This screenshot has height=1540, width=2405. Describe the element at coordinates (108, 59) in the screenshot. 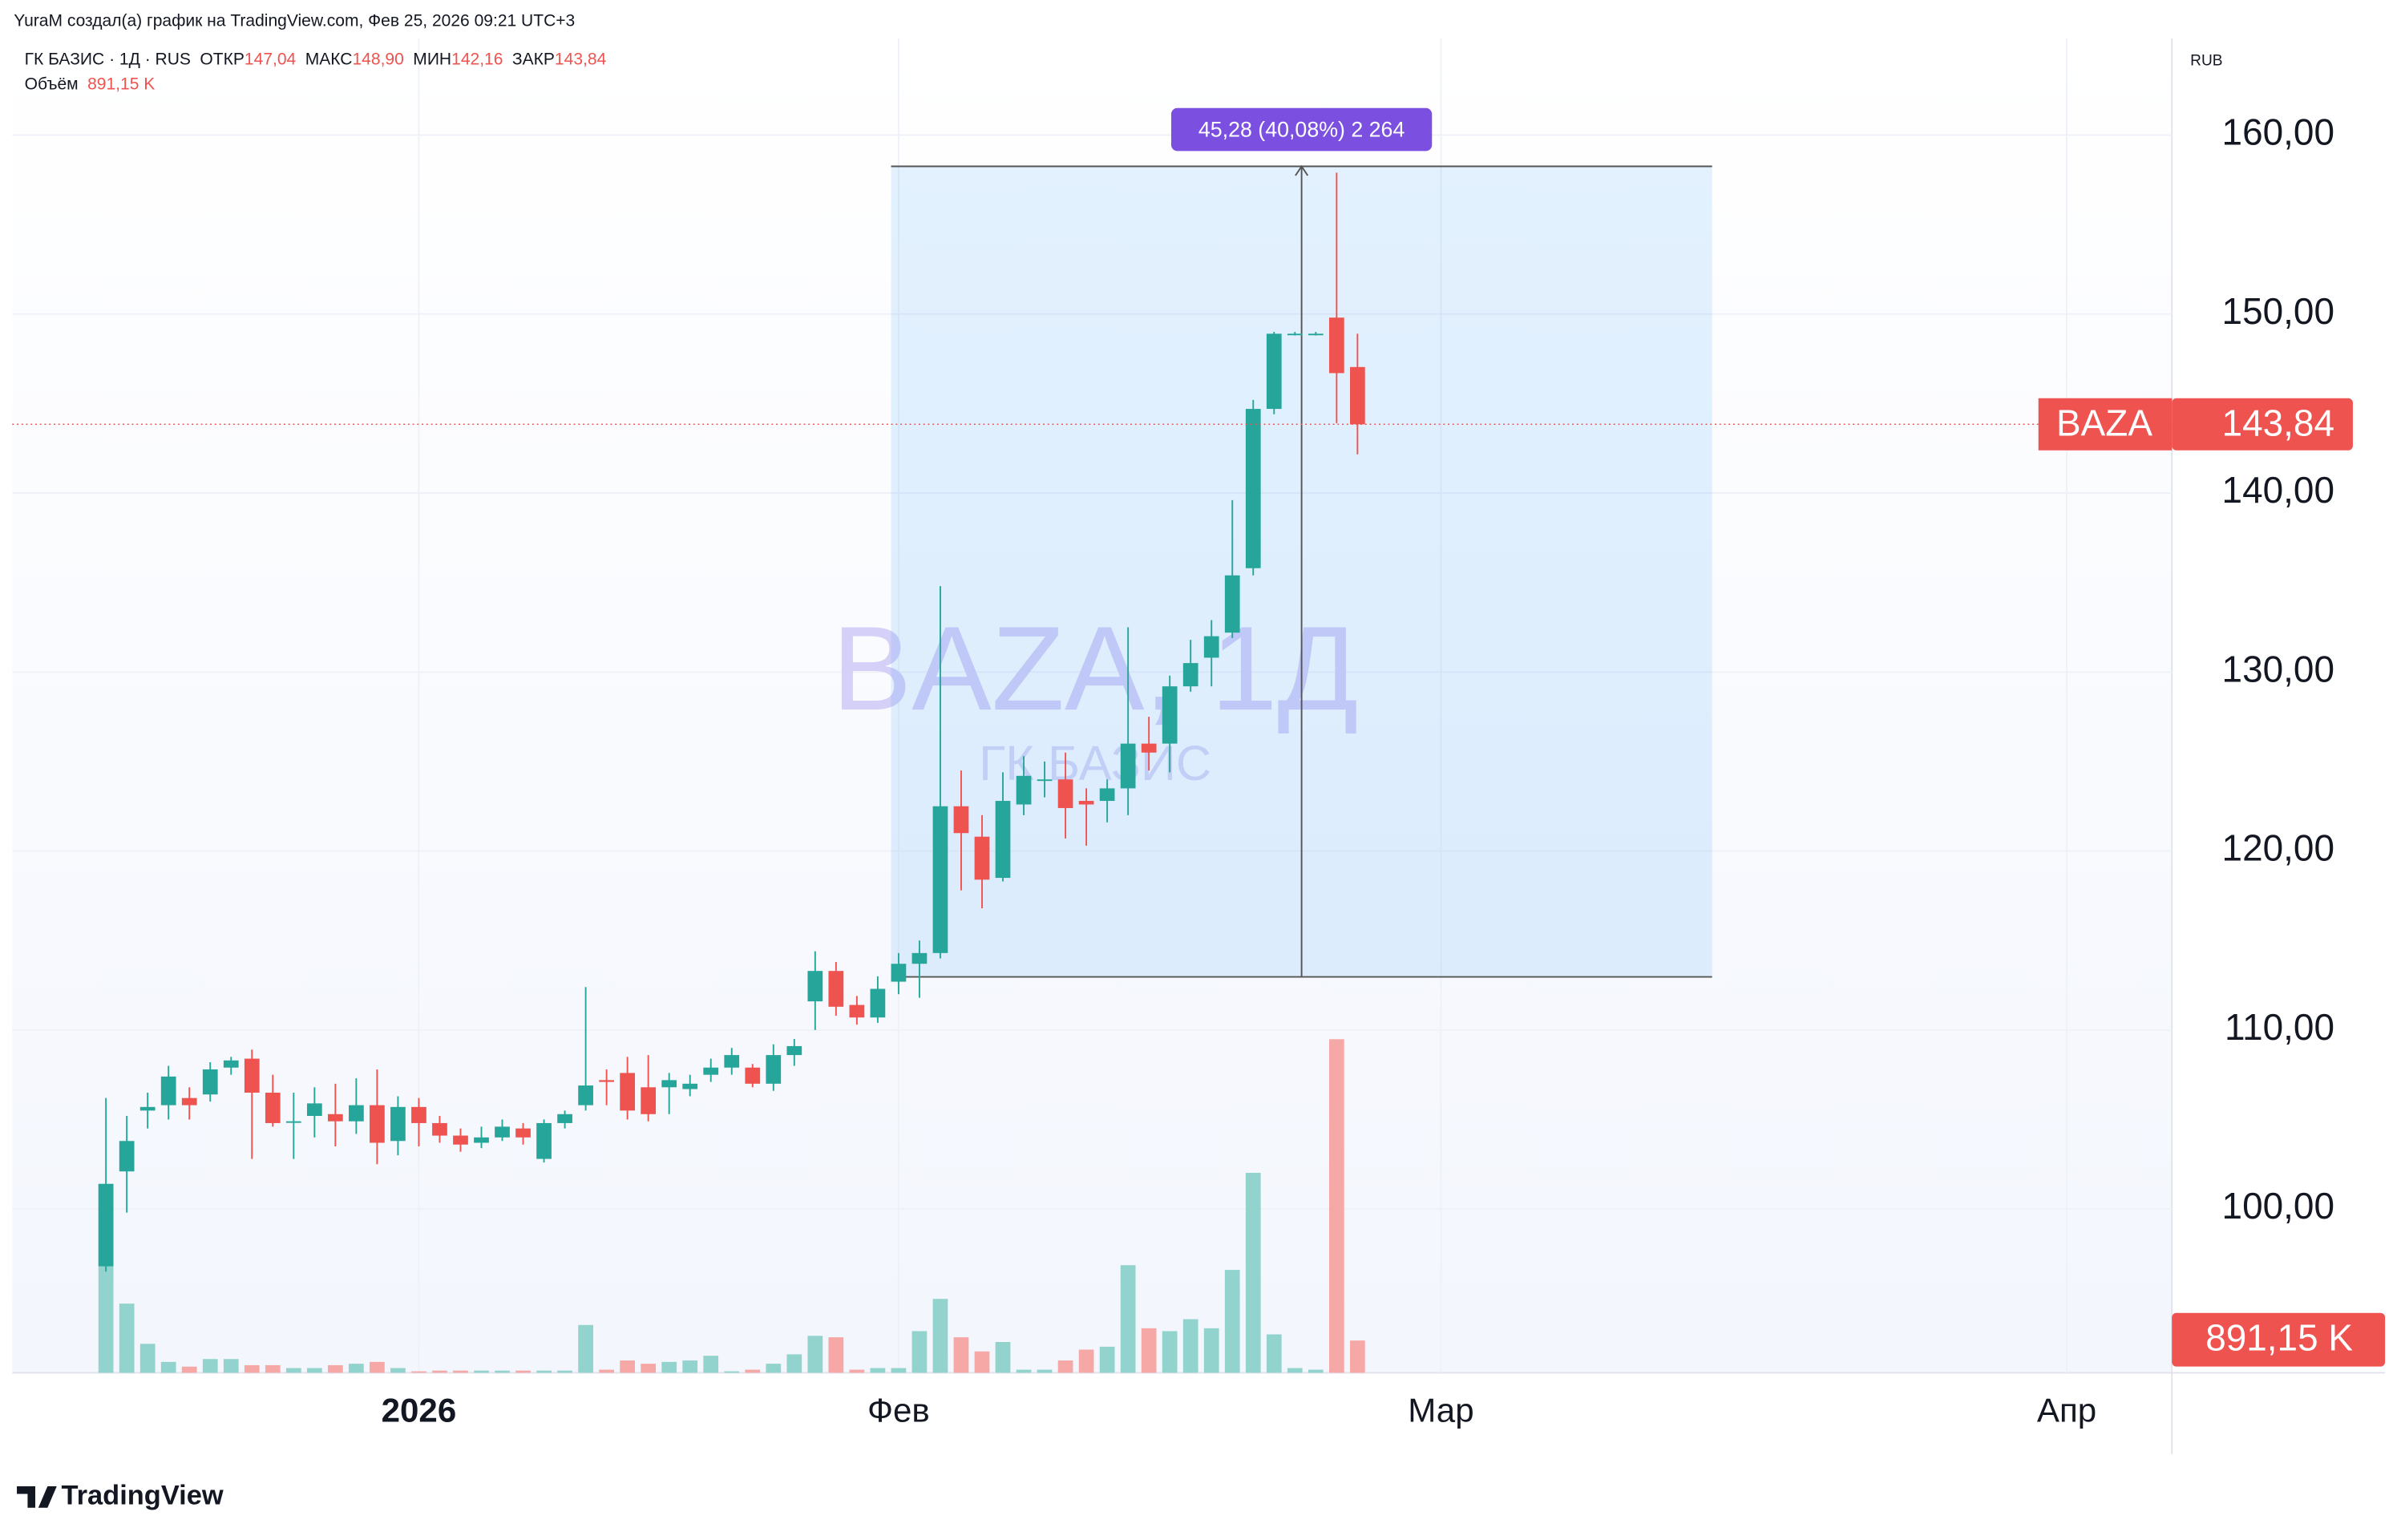

I see `legend-symbol: ГК БАЗИС · 1Д · RUS` at that location.